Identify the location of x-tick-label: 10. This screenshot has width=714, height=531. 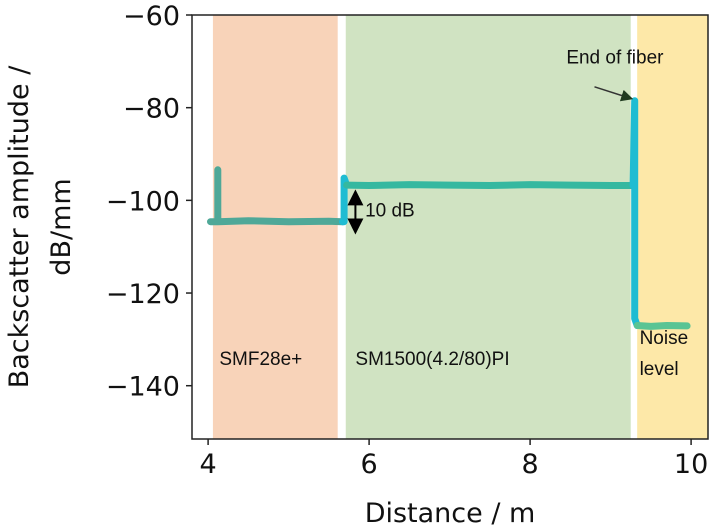
(691, 464).